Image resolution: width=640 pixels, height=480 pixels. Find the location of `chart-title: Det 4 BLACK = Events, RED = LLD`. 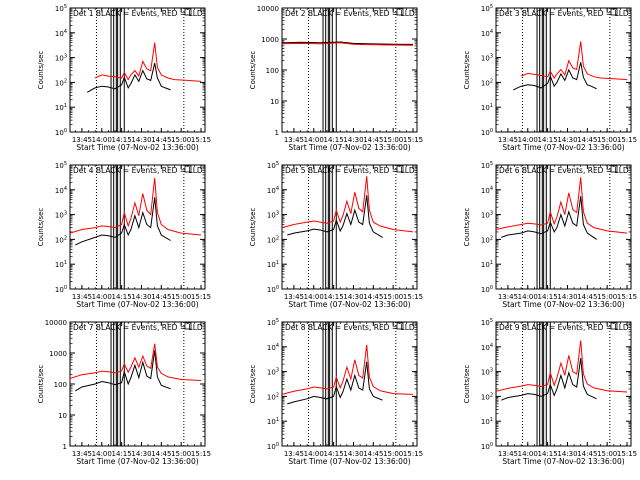

chart-title: Det 4 BLACK = Events, RED = LLD is located at coordinates (138, 170).